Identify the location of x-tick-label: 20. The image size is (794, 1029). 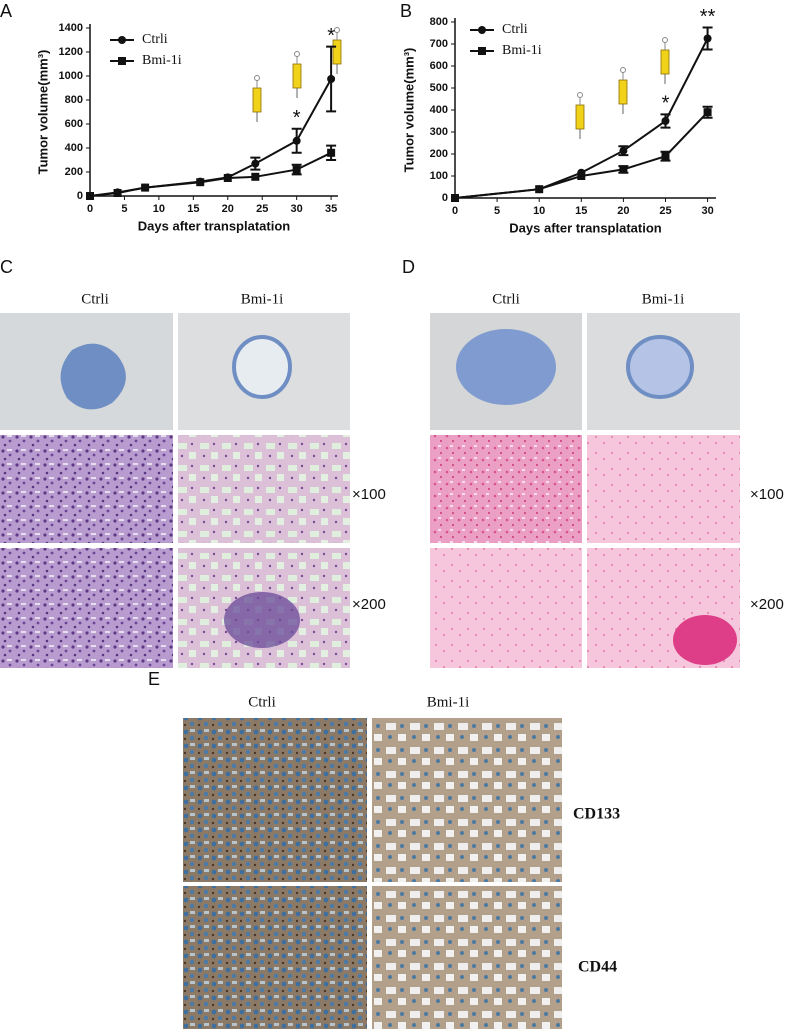
(228, 209).